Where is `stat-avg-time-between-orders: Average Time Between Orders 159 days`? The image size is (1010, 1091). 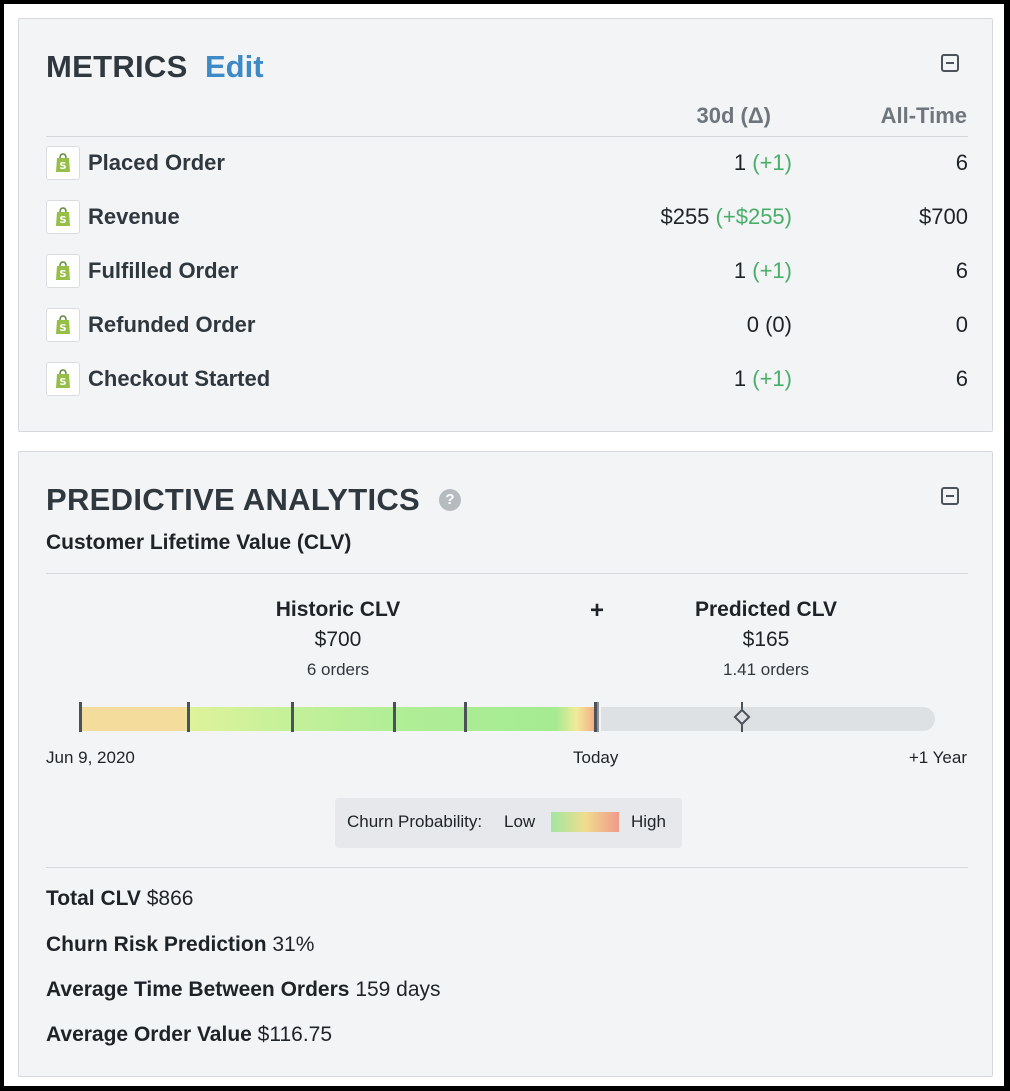
stat-avg-time-between-orders: Average Time Between Orders 159 days is located at coordinates (243, 990).